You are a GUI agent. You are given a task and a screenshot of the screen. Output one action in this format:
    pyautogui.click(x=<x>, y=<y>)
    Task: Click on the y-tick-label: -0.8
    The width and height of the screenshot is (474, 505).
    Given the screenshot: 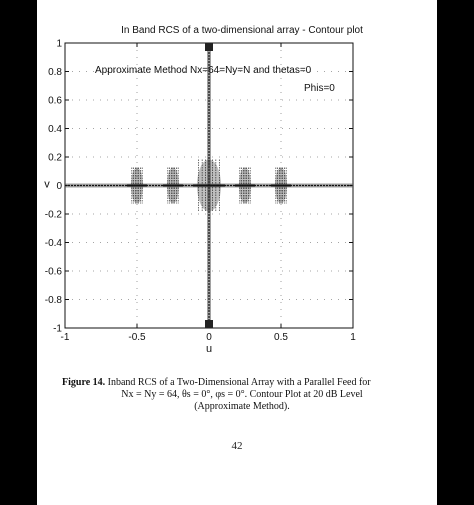 What is the action you would take?
    pyautogui.click(x=54, y=300)
    